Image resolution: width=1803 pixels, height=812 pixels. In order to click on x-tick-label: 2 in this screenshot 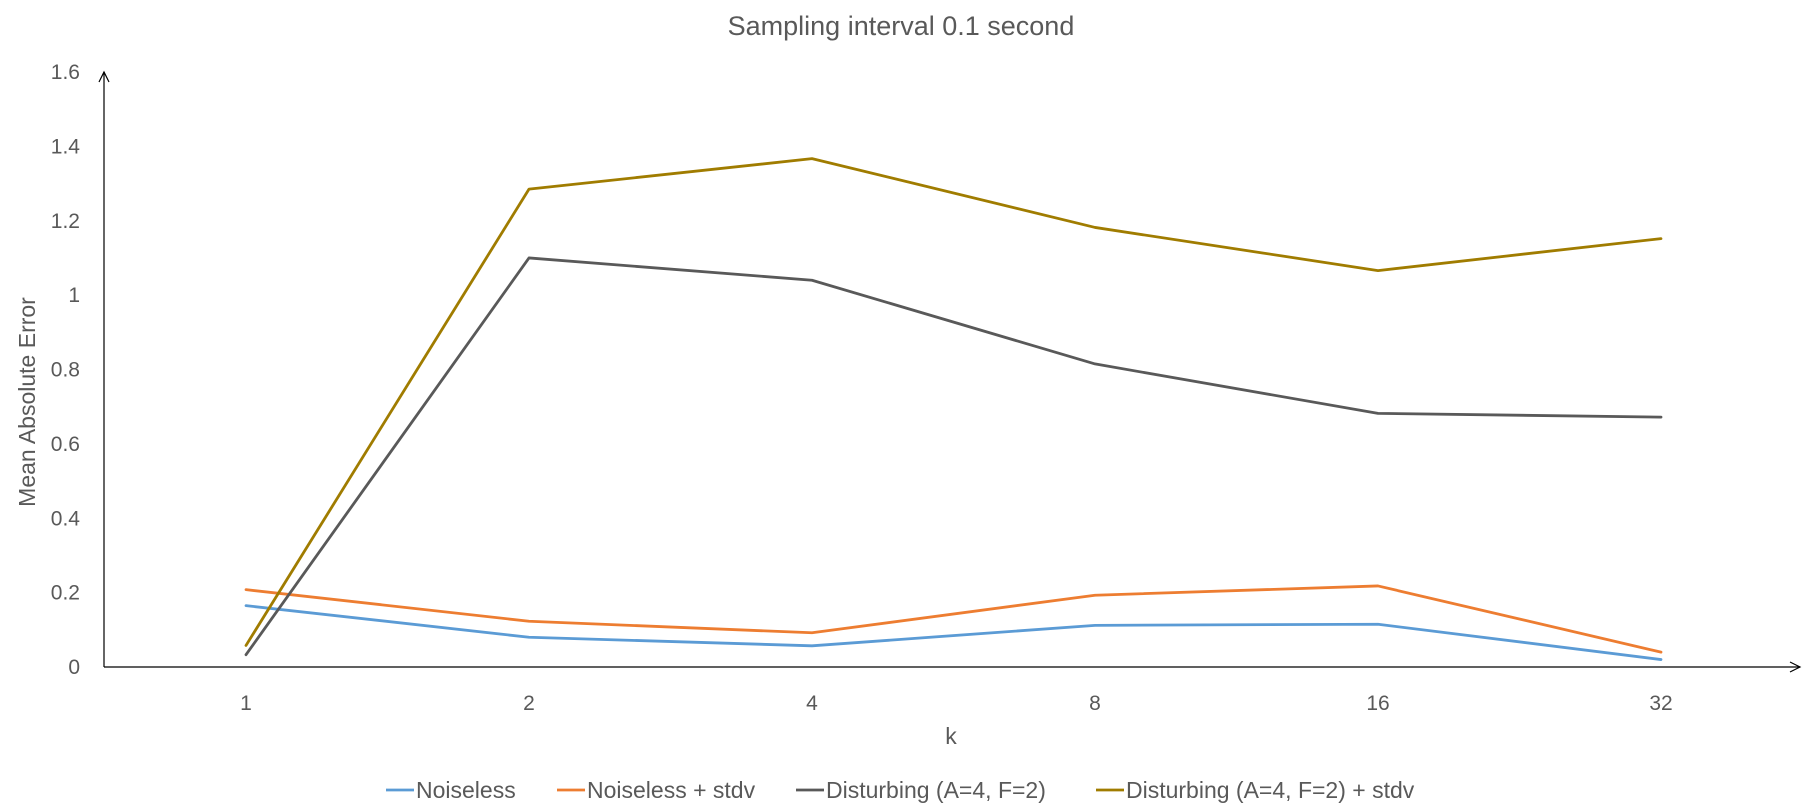, I will do `click(529, 703)`.